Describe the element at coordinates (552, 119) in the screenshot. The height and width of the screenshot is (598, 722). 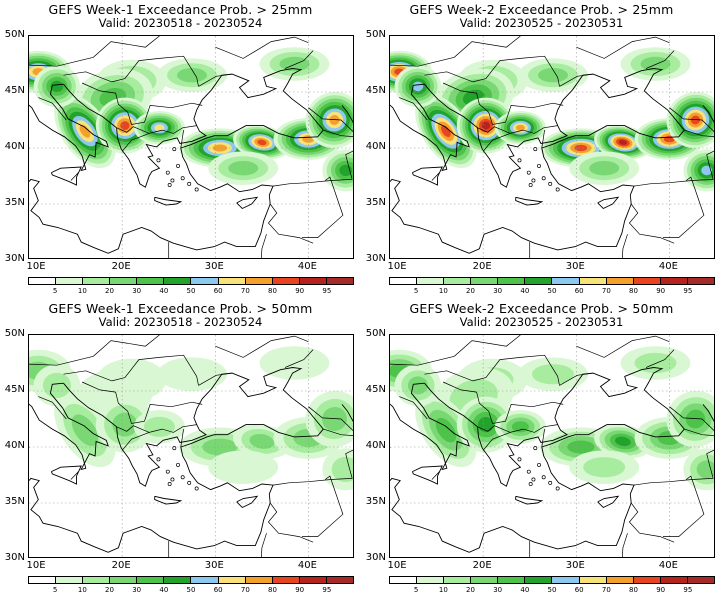
I see `probability-field` at that location.